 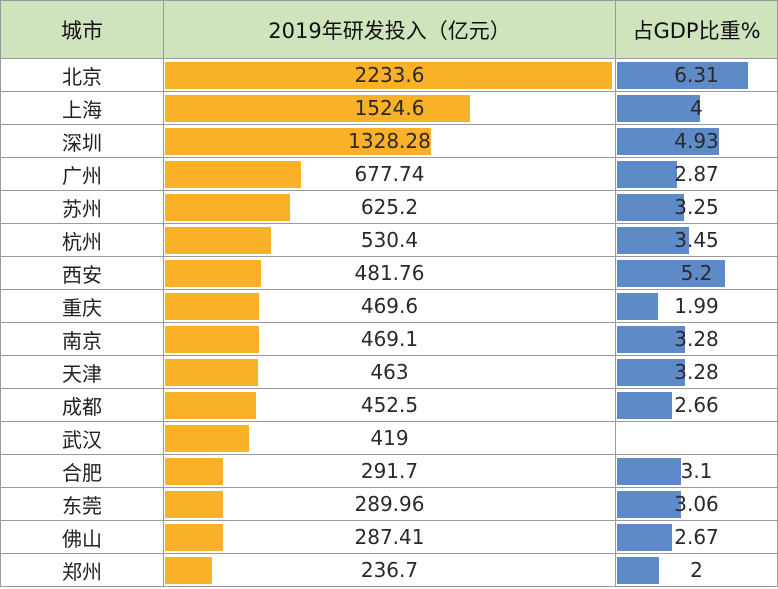 I want to click on rd-cell: 463, so click(x=389, y=372).